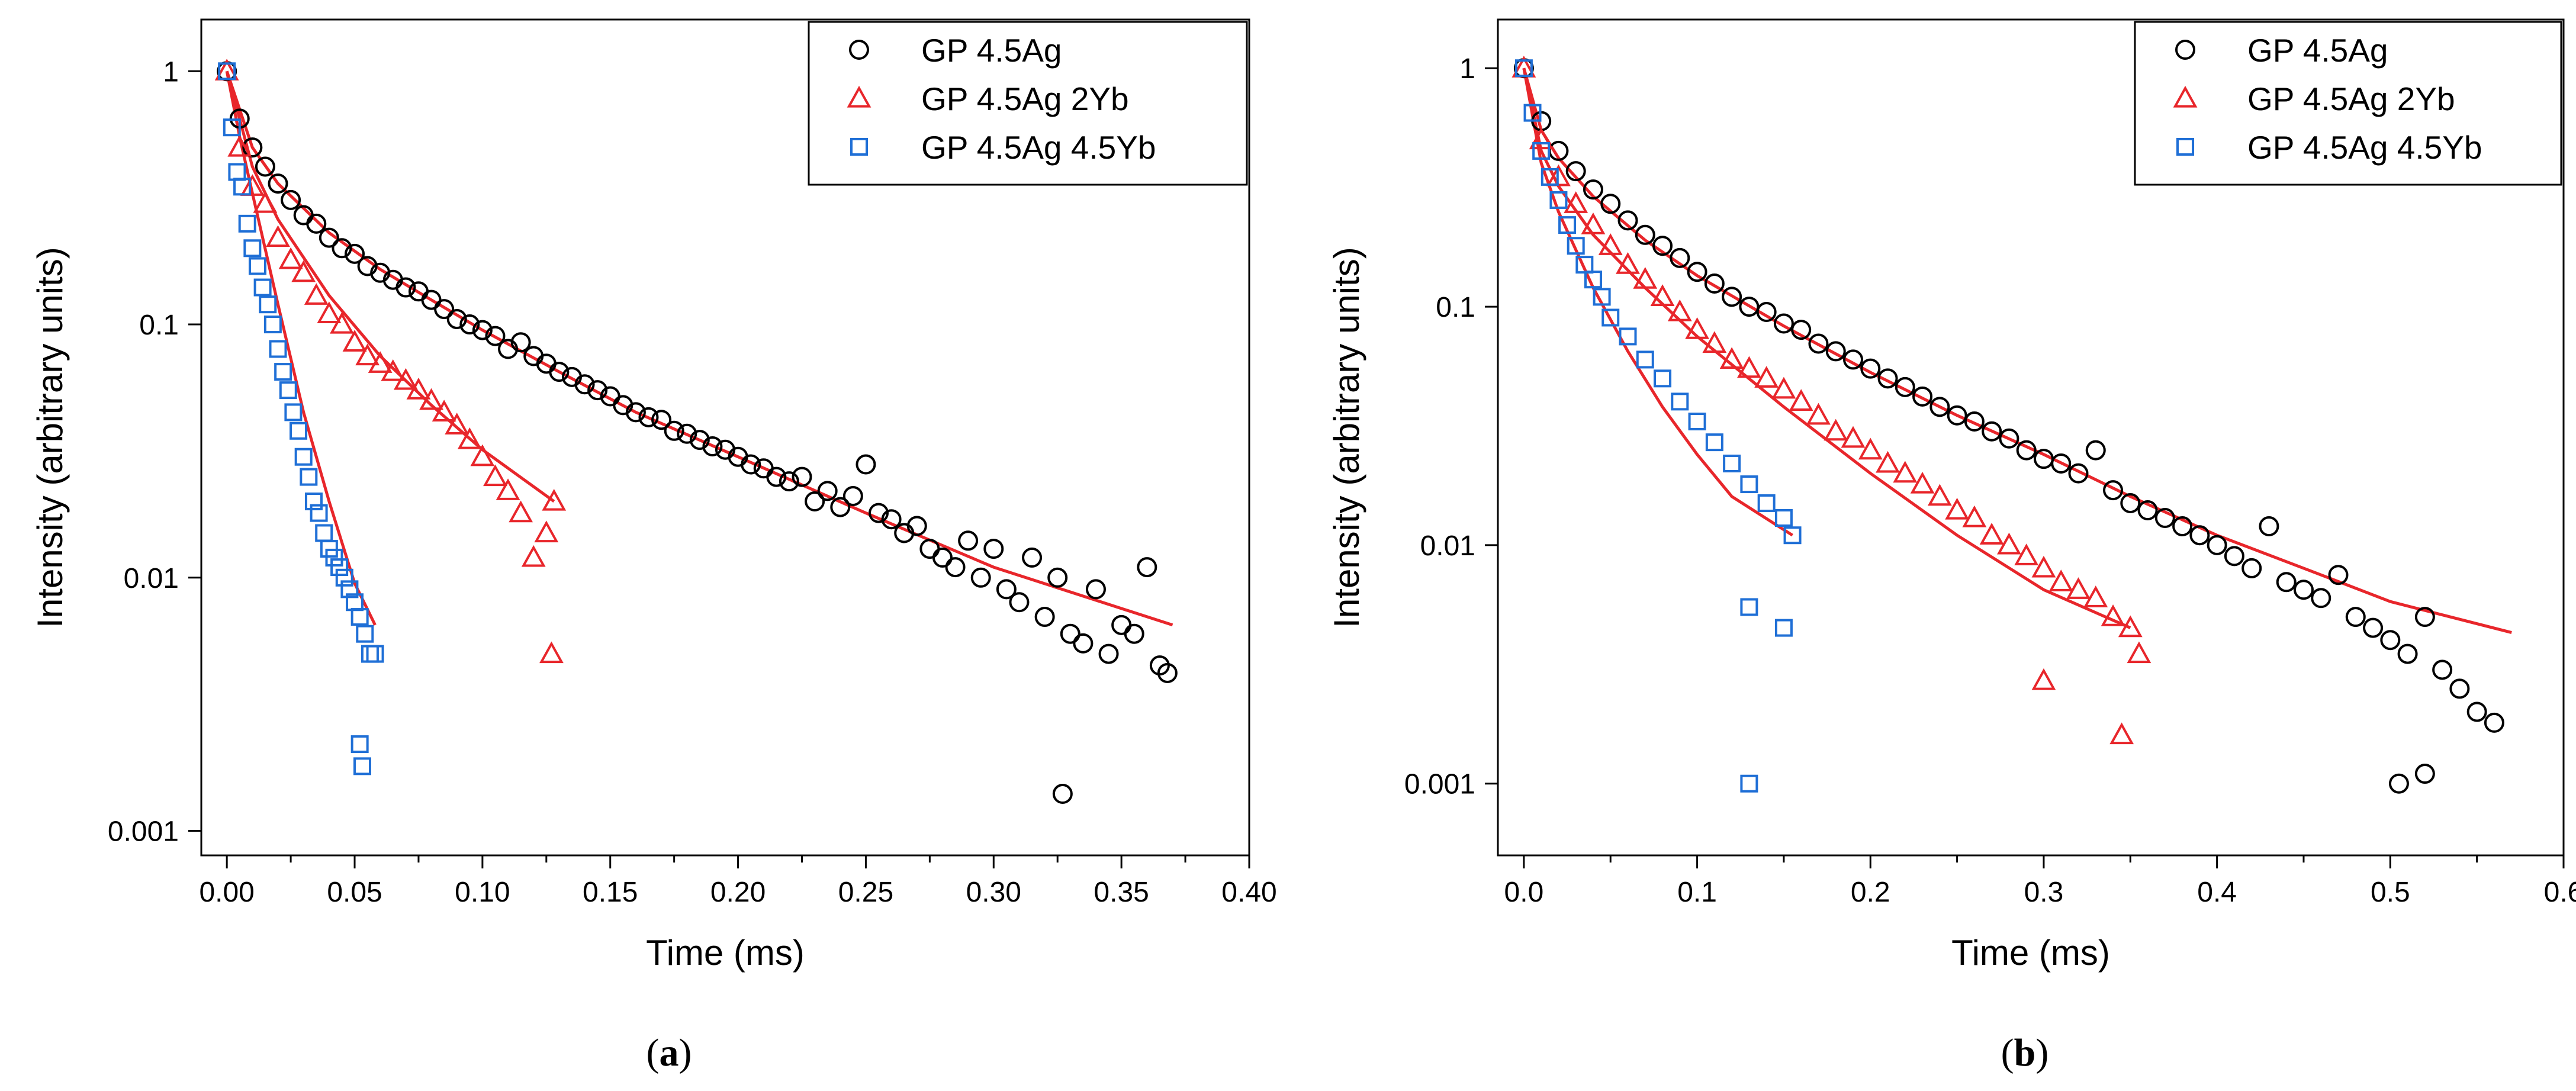  Describe the element at coordinates (2008, 1052) in the screenshot. I see `caption-open-paren: (` at that location.